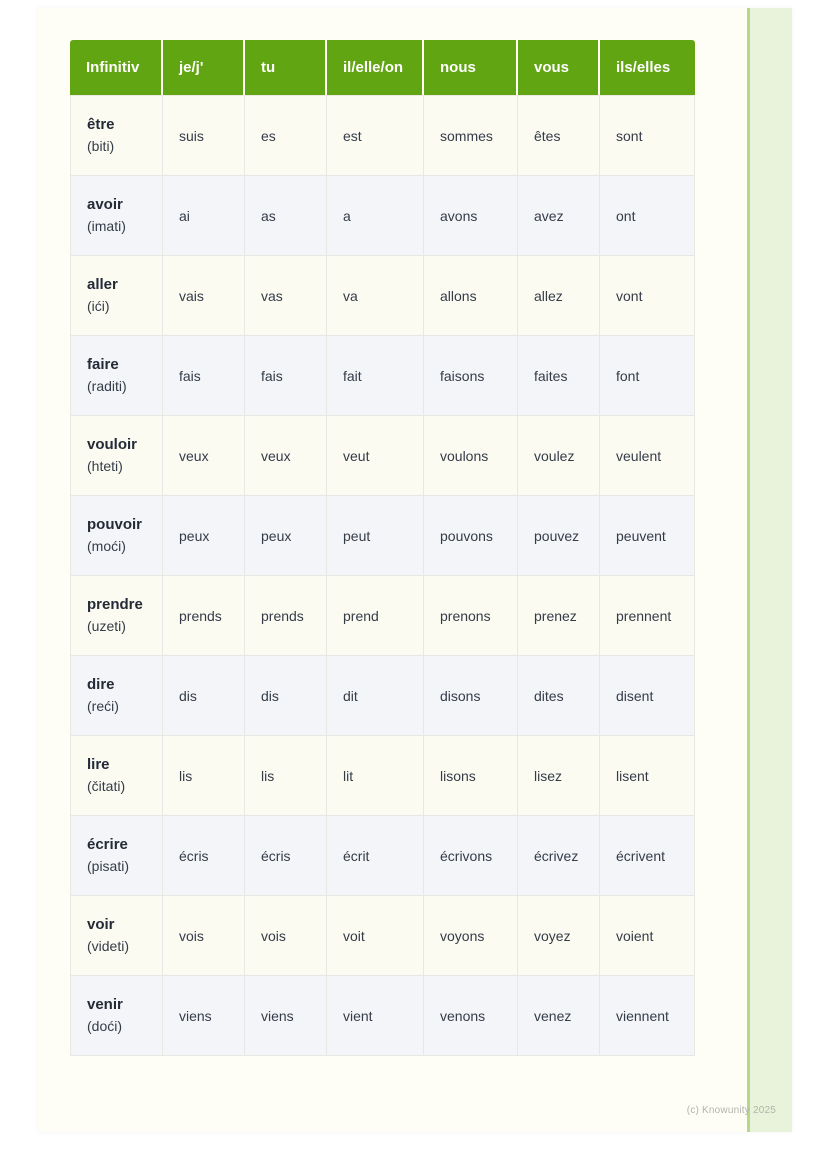 The width and height of the screenshot is (828, 1171). Describe the element at coordinates (116, 376) in the screenshot. I see `verb-cell: faire (raditi)` at that location.